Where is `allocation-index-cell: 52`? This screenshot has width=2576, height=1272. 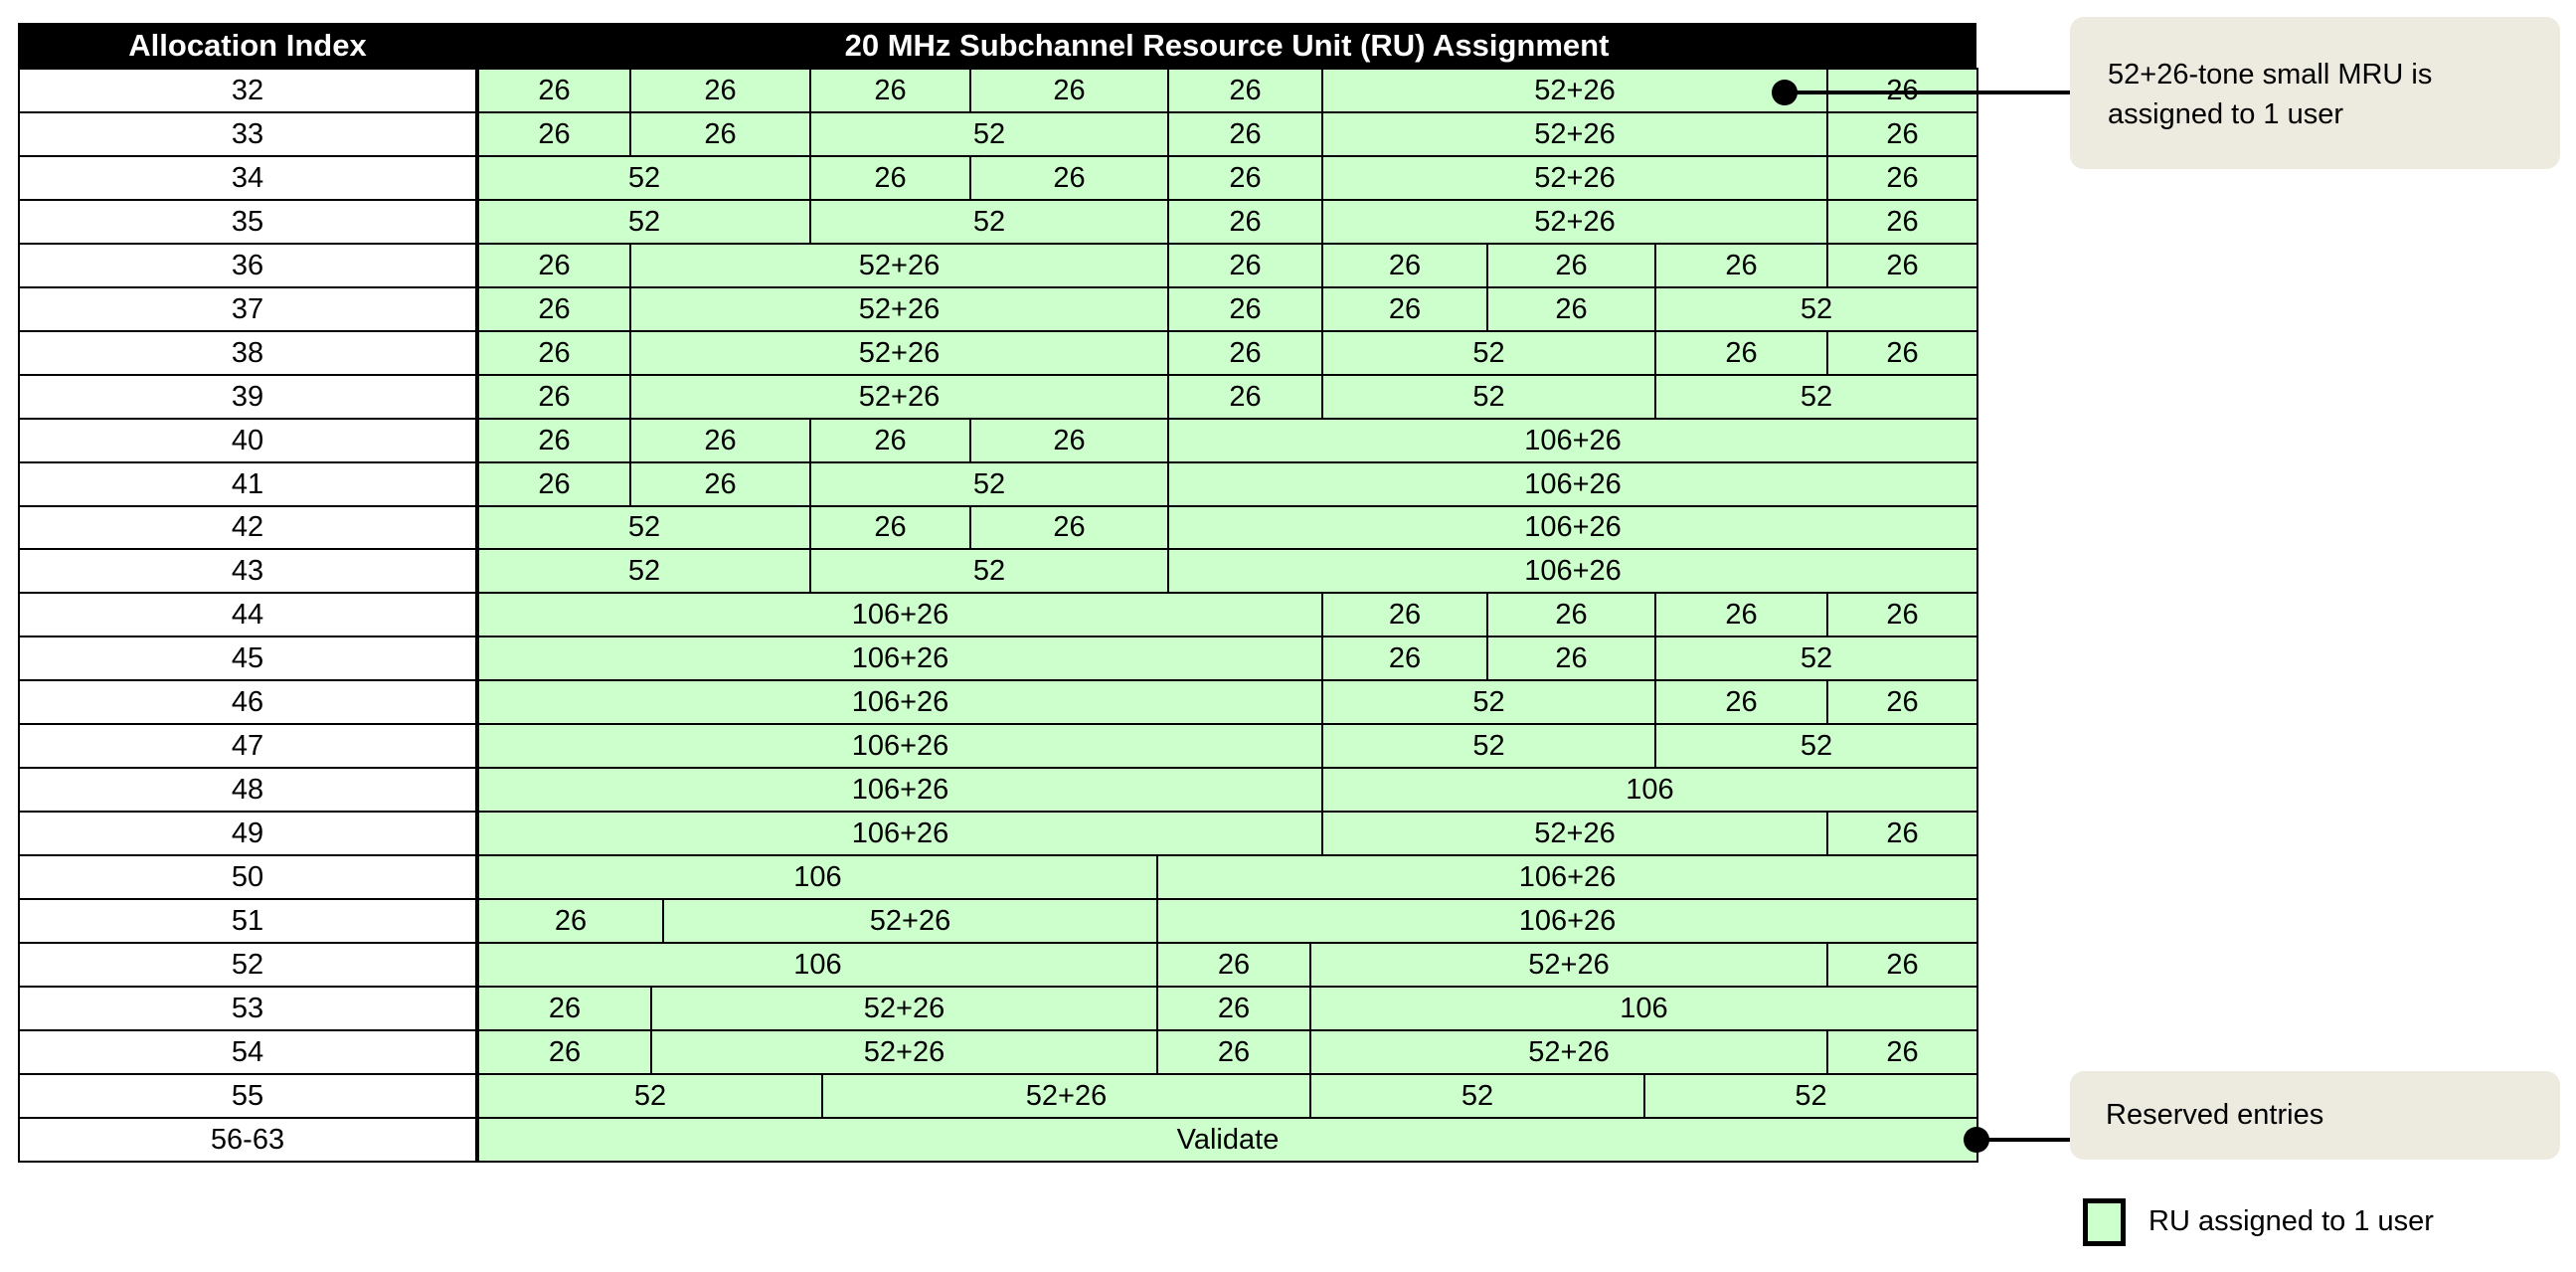 allocation-index-cell: 52 is located at coordinates (247, 965).